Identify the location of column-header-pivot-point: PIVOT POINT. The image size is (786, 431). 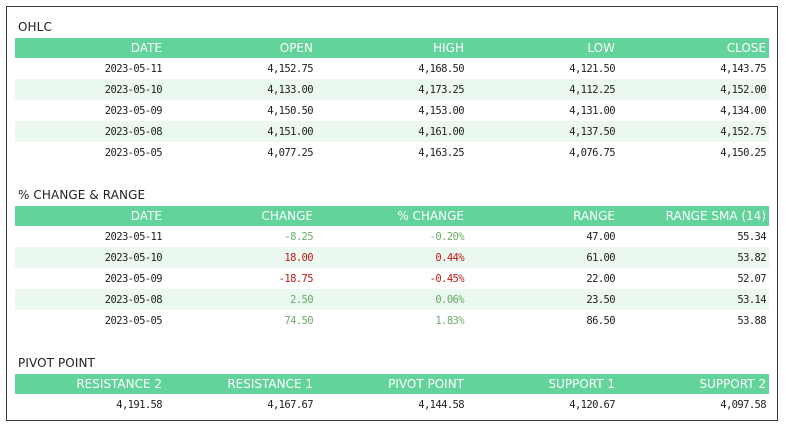
(391, 384).